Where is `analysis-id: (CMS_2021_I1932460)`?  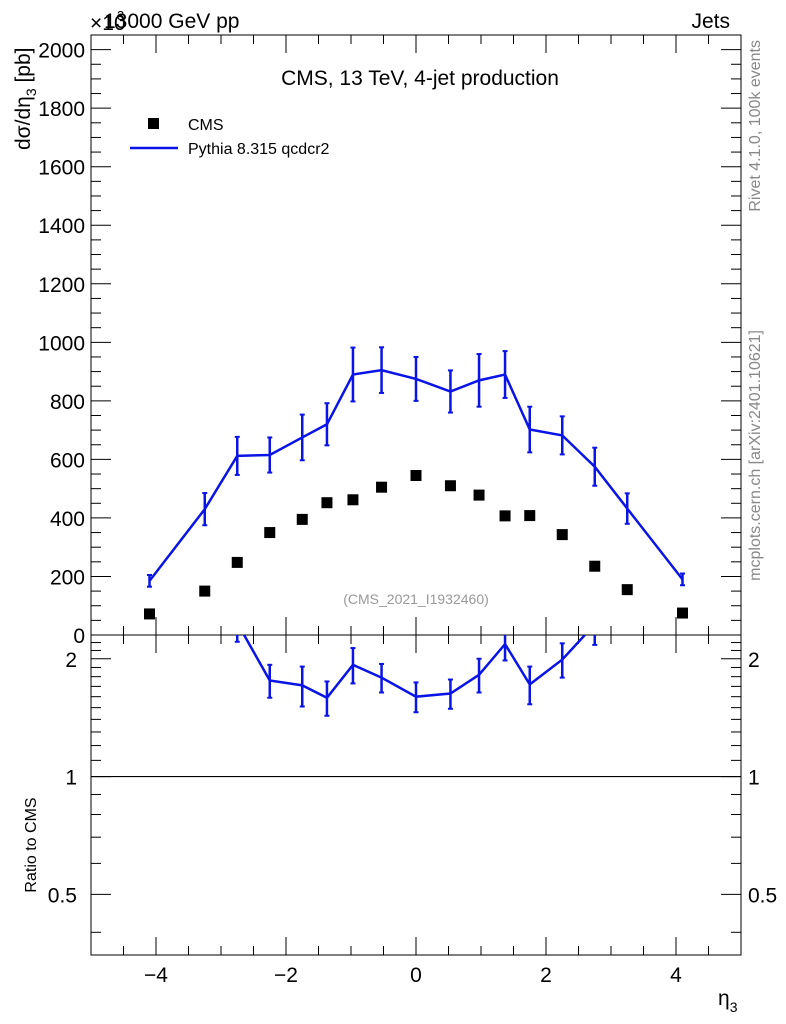
analysis-id: (CMS_2021_I1932460) is located at coordinates (416, 599).